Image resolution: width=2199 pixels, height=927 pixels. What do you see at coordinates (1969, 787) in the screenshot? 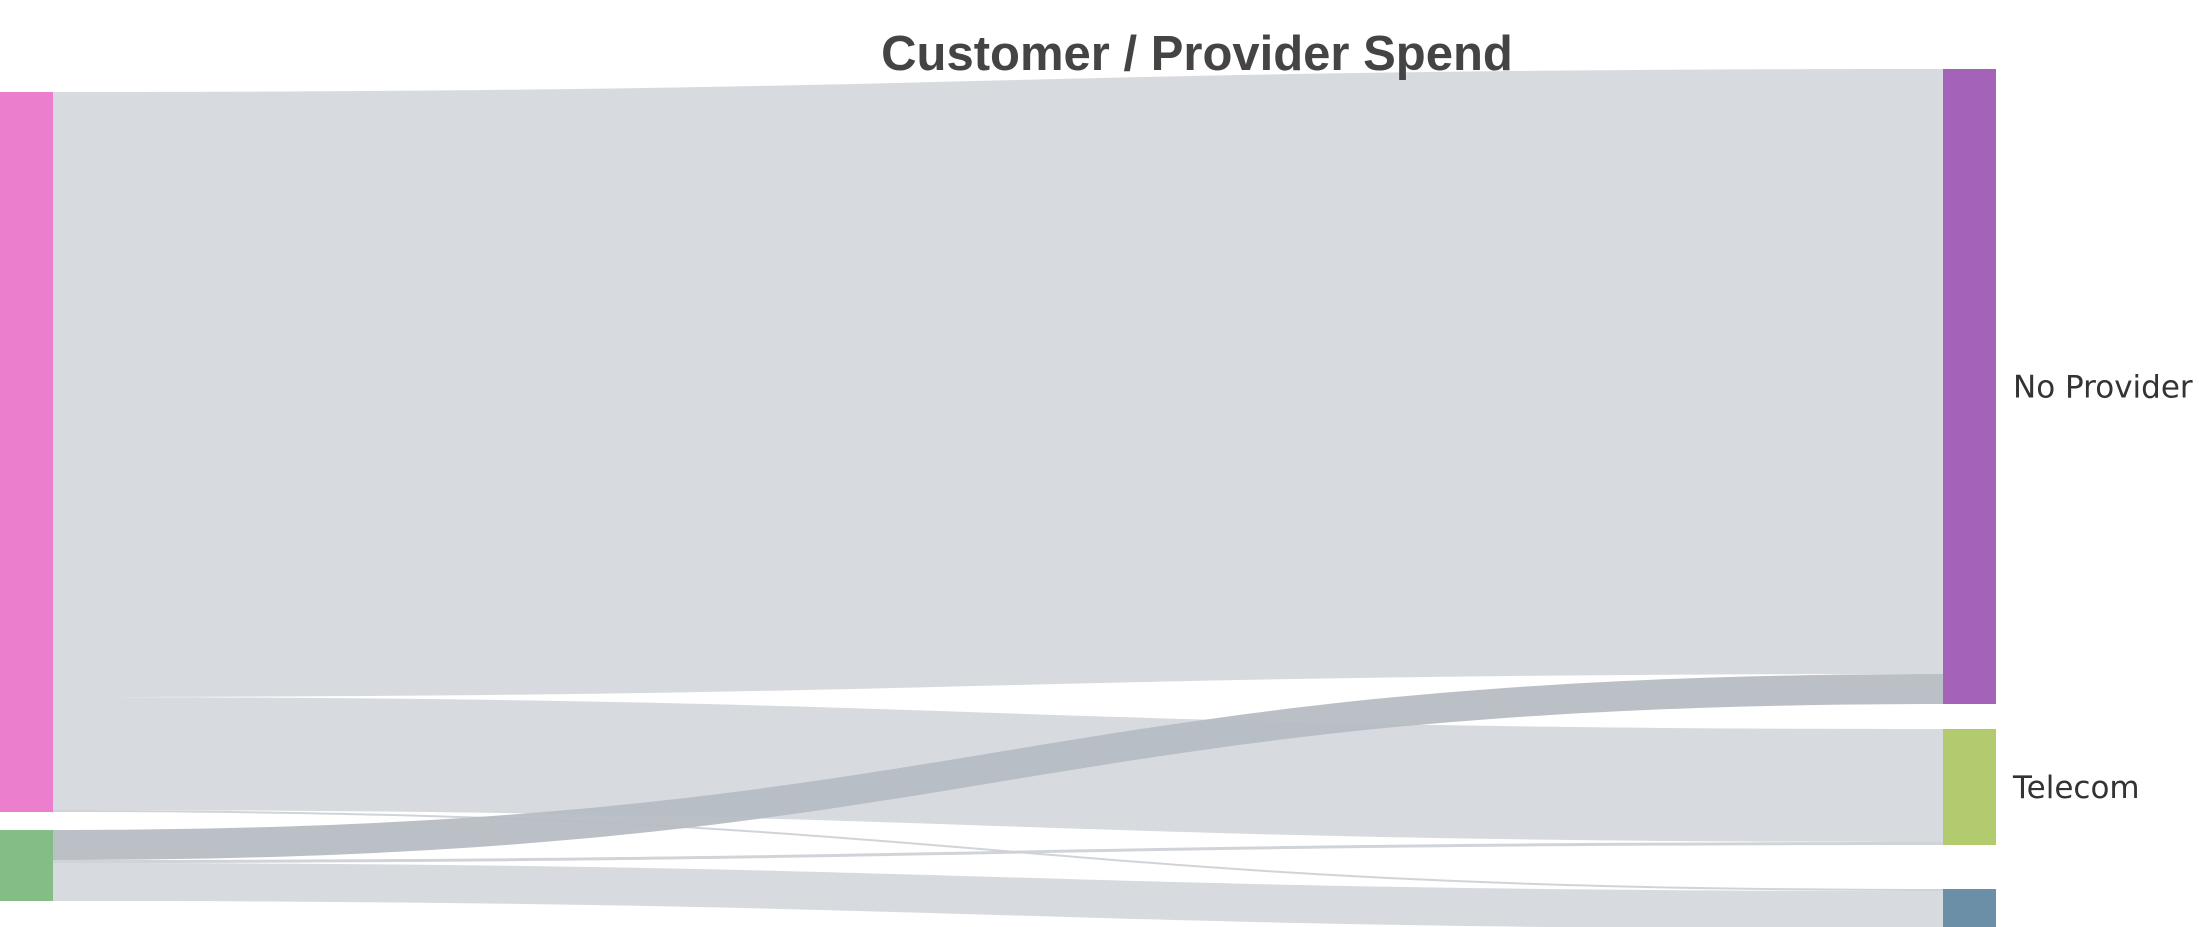
I see `node-telecom` at bounding box center [1969, 787].